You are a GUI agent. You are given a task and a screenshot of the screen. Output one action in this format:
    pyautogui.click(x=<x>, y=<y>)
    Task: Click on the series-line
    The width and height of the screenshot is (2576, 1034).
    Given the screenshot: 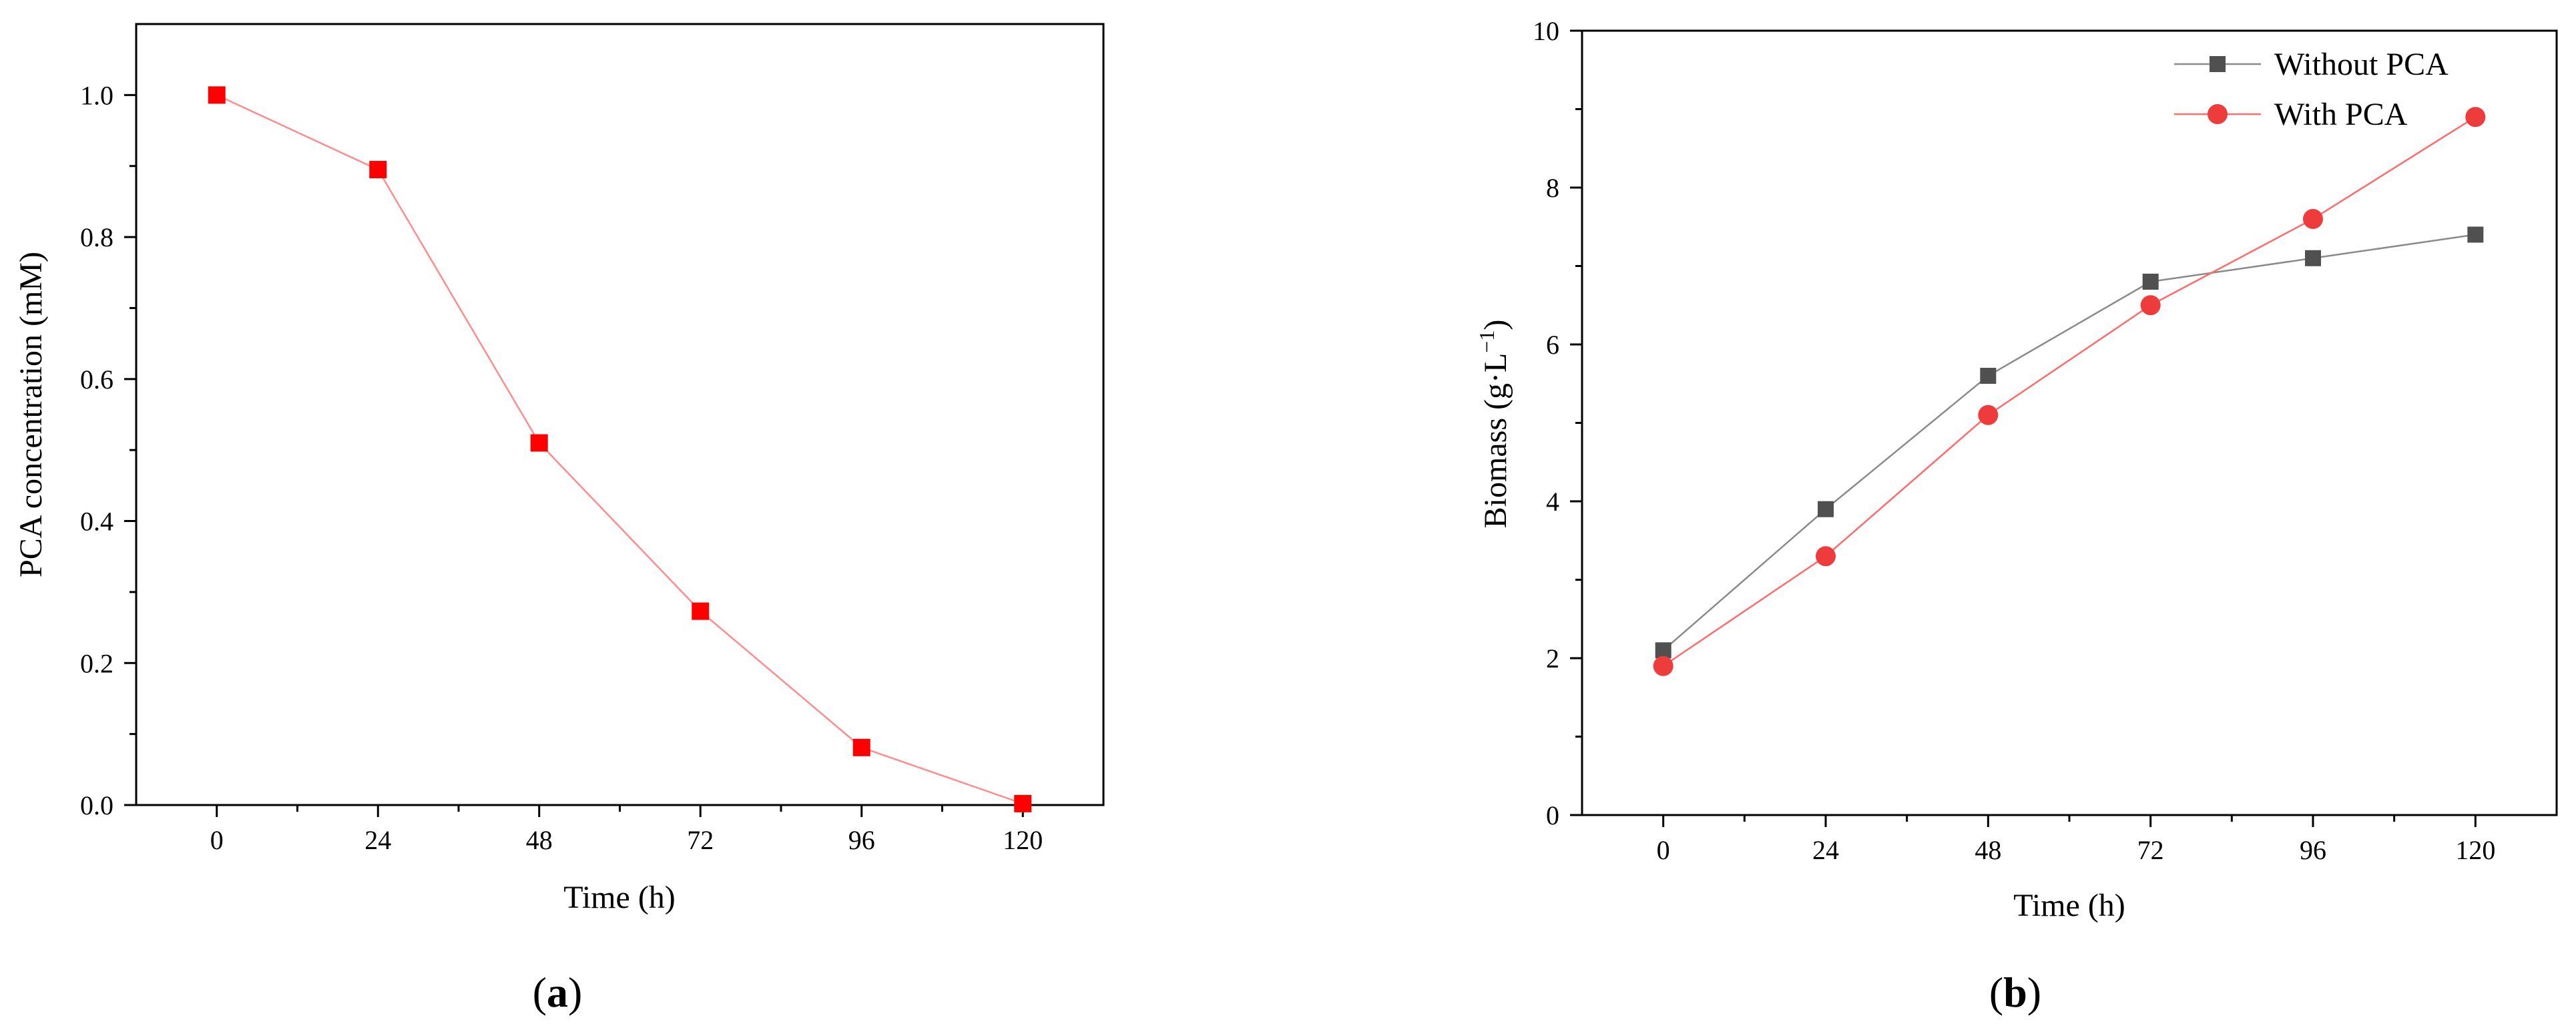 What is the action you would take?
    pyautogui.click(x=2069, y=443)
    